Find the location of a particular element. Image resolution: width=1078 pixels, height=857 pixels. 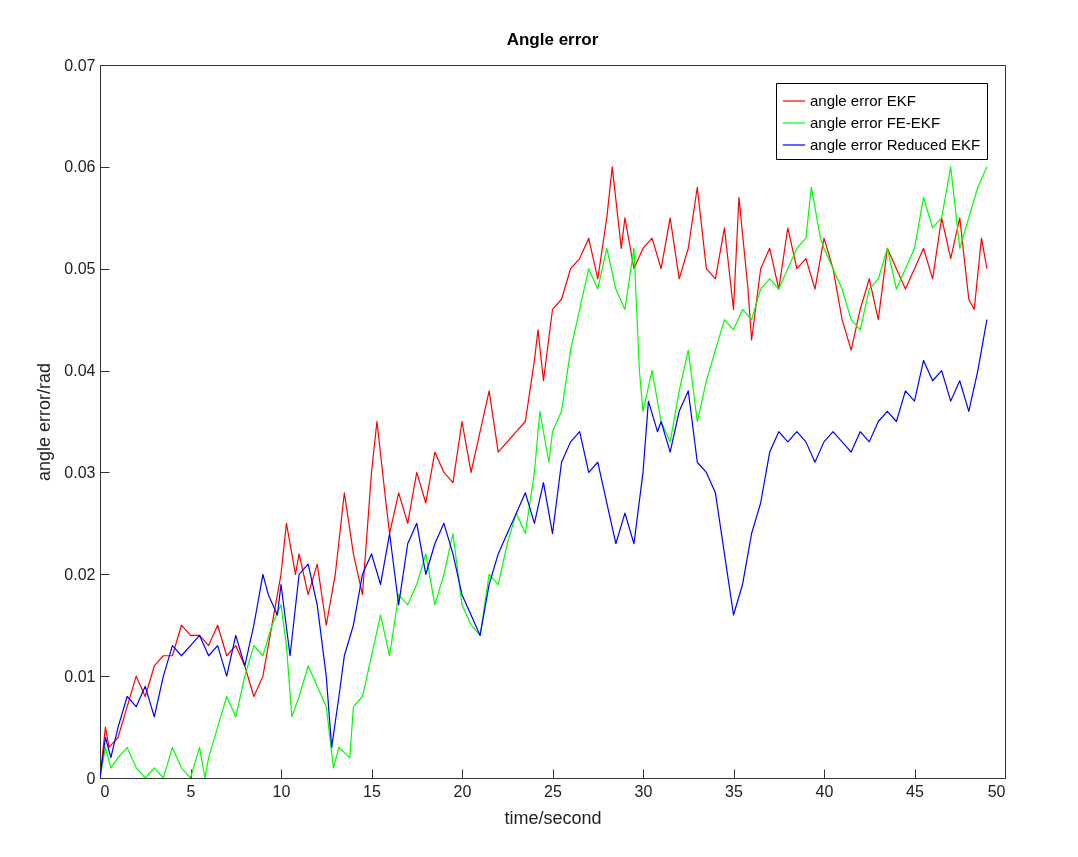

chart-title: Angle error is located at coordinates (552, 39).